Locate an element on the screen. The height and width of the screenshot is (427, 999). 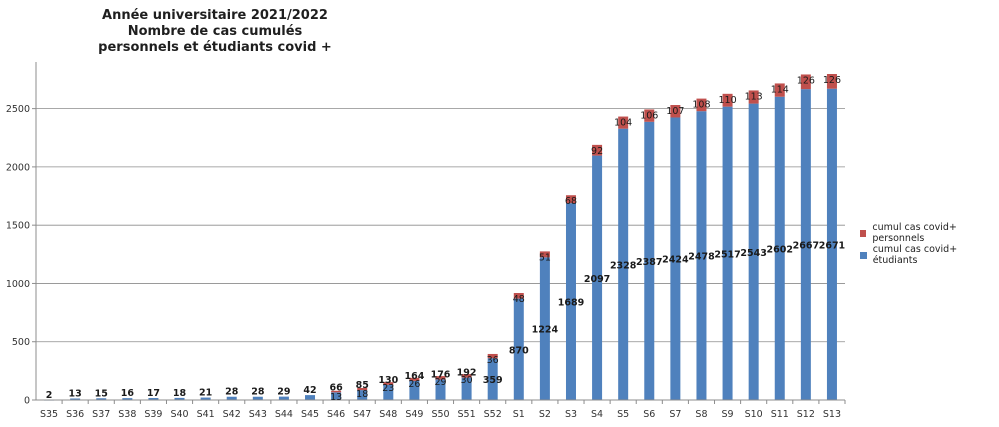
data-label-etudiants: 17 is located at coordinates (153, 393).